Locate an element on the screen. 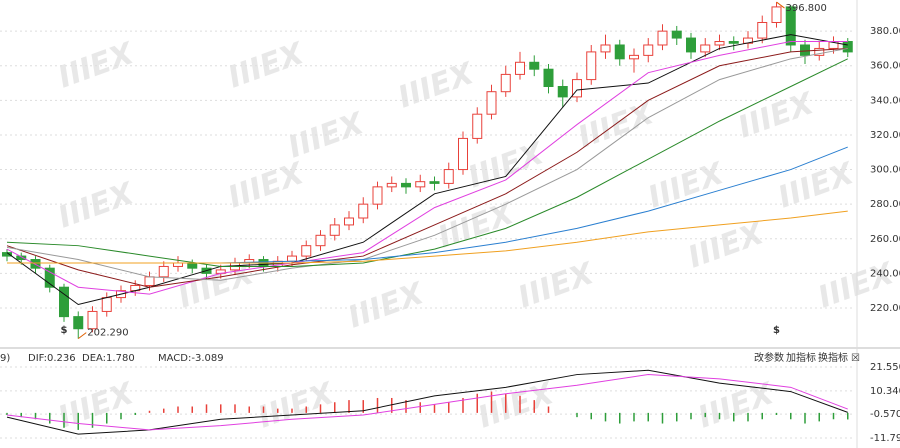  toolbar-button: 换指标 is located at coordinates (833, 357).